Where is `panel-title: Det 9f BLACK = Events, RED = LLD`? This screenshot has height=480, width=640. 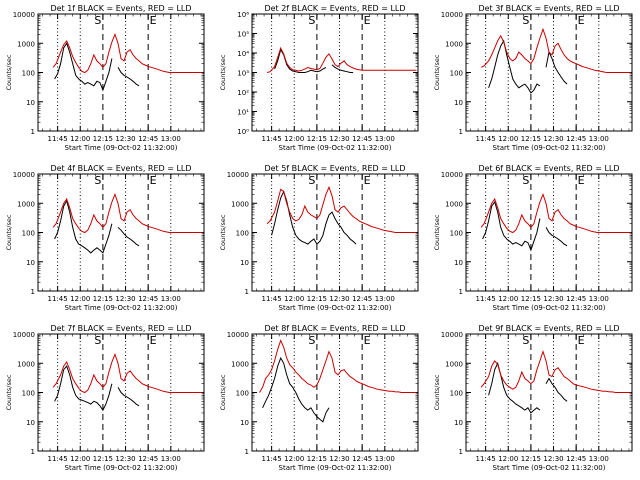 panel-title: Det 9f BLACK = Events, RED = LLD is located at coordinates (548, 328).